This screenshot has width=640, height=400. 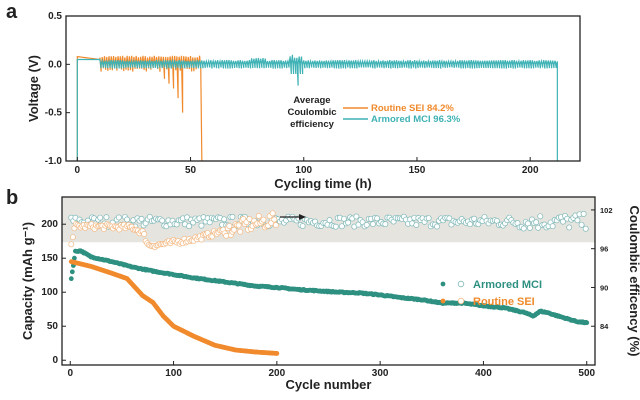 I want to click on legend-title: efficiency, so click(x=312, y=124).